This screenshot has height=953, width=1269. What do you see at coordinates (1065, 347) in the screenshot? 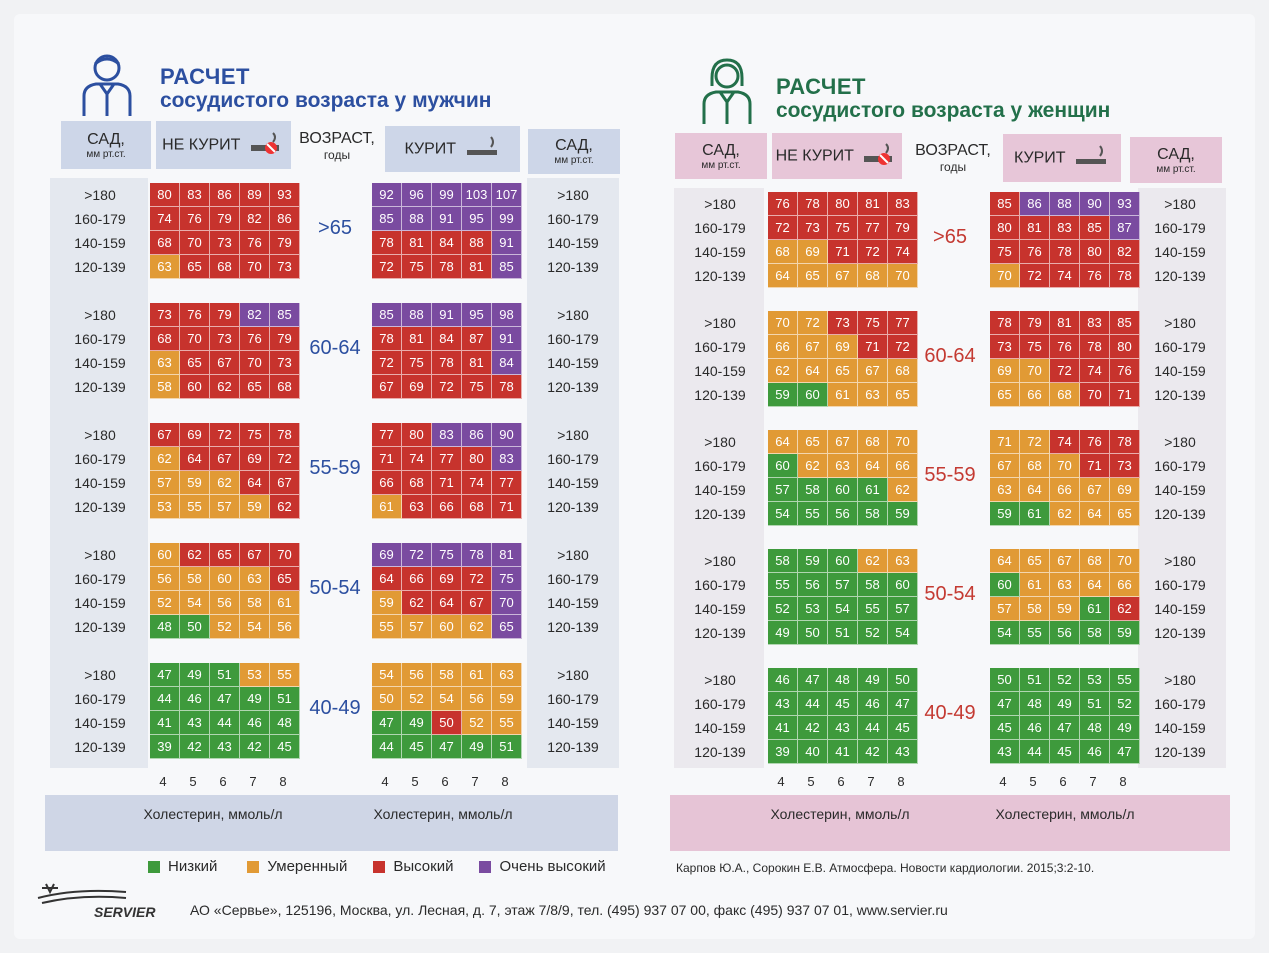
I see `smoker-vascular-age-cell: 76` at bounding box center [1065, 347].